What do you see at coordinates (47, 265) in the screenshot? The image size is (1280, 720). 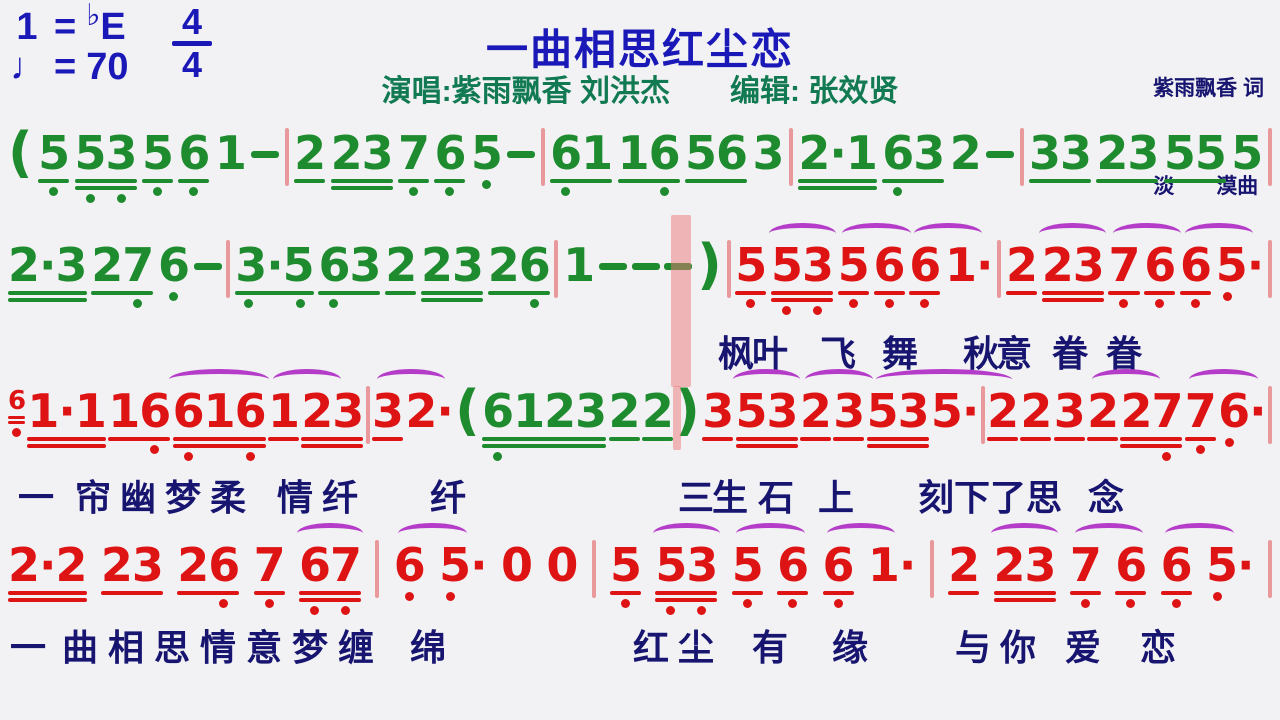 I see `note-digits: 2·3` at bounding box center [47, 265].